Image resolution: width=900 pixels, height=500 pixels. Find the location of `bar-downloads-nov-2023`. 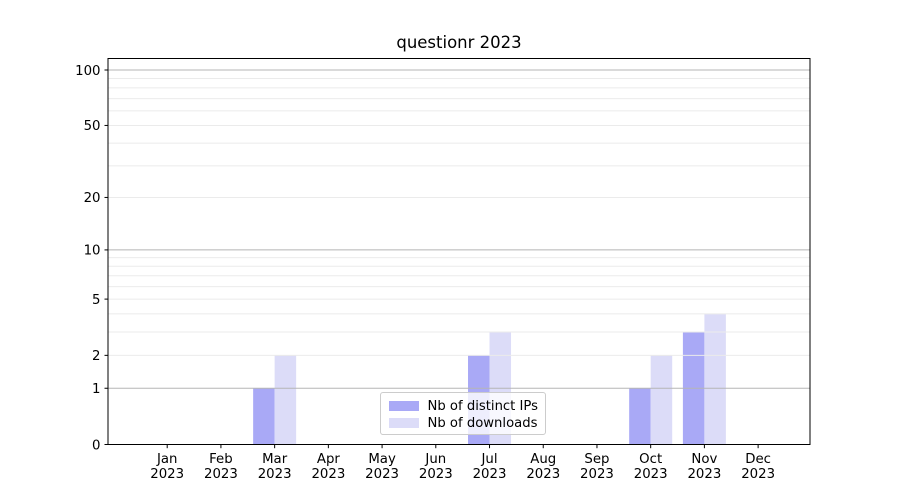

bar-downloads-nov-2023 is located at coordinates (715, 379).